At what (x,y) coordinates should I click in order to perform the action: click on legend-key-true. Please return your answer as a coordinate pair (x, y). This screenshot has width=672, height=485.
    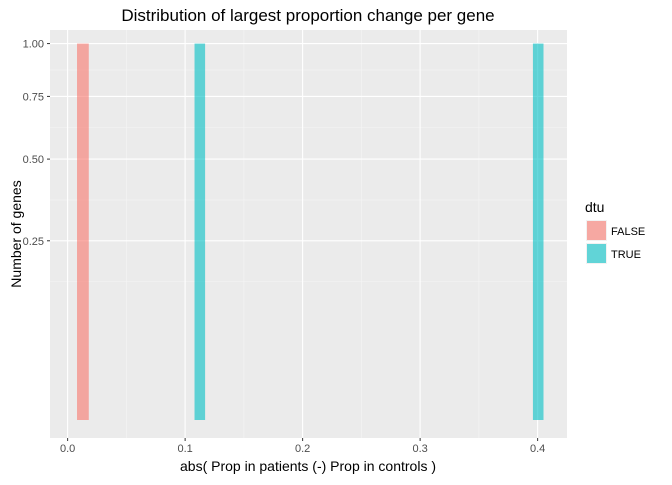
    Looking at the image, I should click on (596, 253).